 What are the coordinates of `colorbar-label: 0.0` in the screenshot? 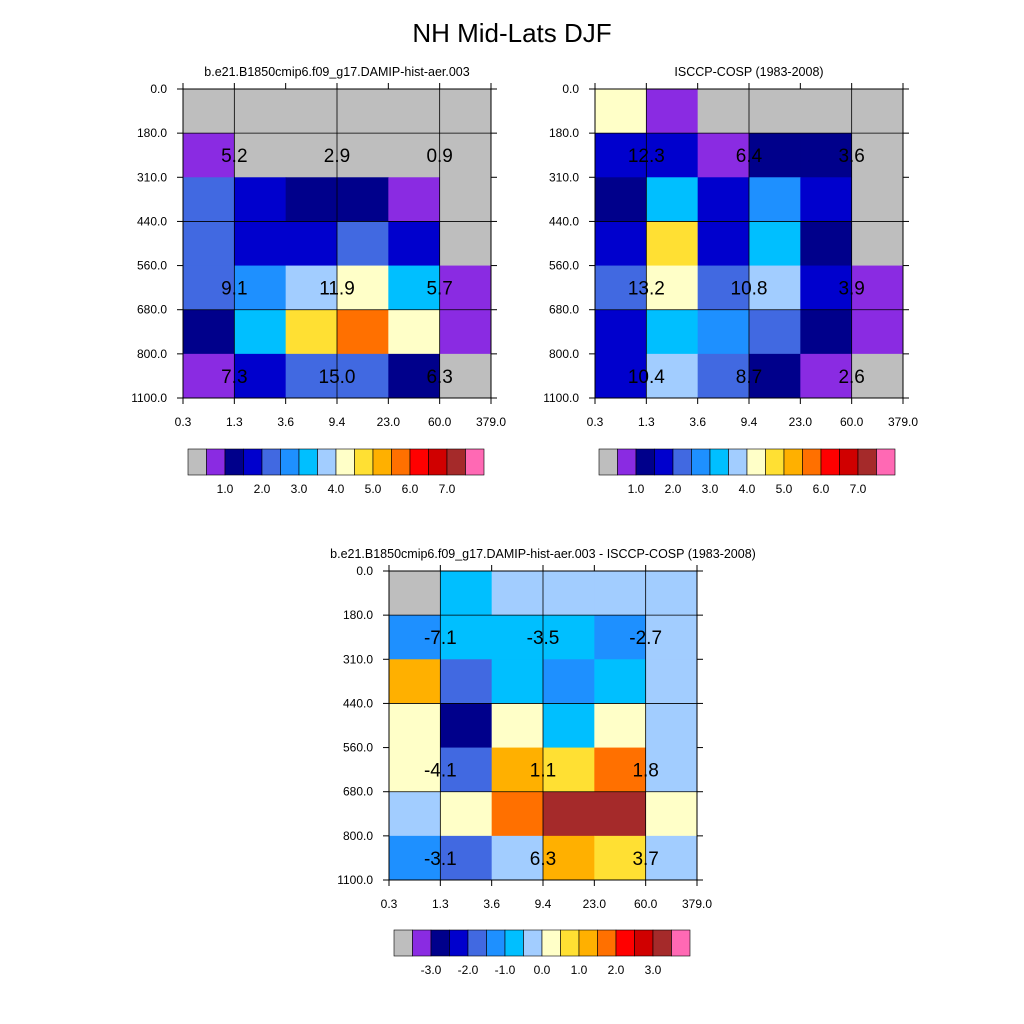 It's located at (542, 970).